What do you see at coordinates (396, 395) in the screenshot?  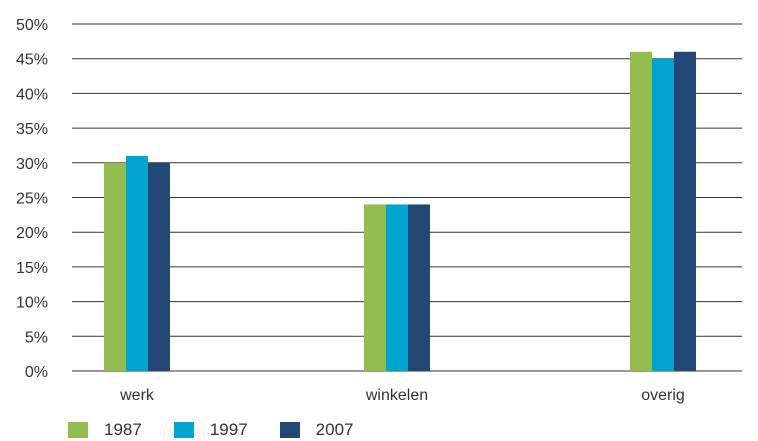 I see `x-tick-label: winkelen` at bounding box center [396, 395].